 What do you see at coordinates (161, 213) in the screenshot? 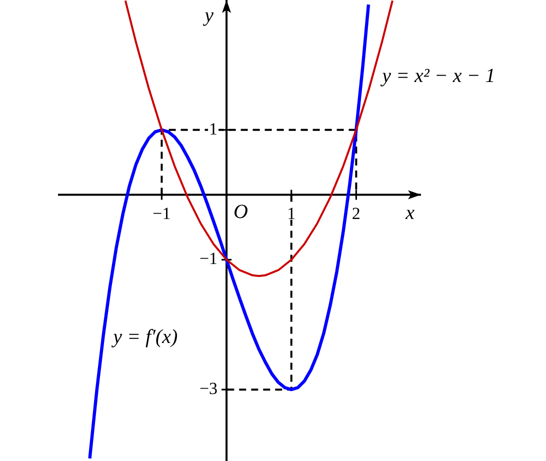
I see `x-tick-label: −1` at bounding box center [161, 213].